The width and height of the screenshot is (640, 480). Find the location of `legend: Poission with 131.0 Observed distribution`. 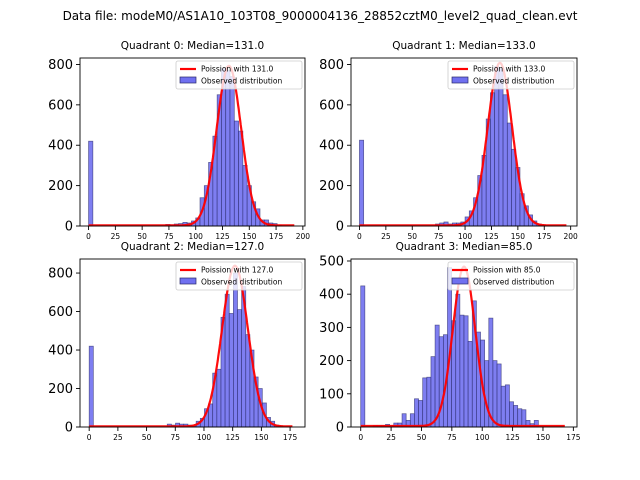

legend: Poission with 131.0 Observed distribution is located at coordinates (239, 75).